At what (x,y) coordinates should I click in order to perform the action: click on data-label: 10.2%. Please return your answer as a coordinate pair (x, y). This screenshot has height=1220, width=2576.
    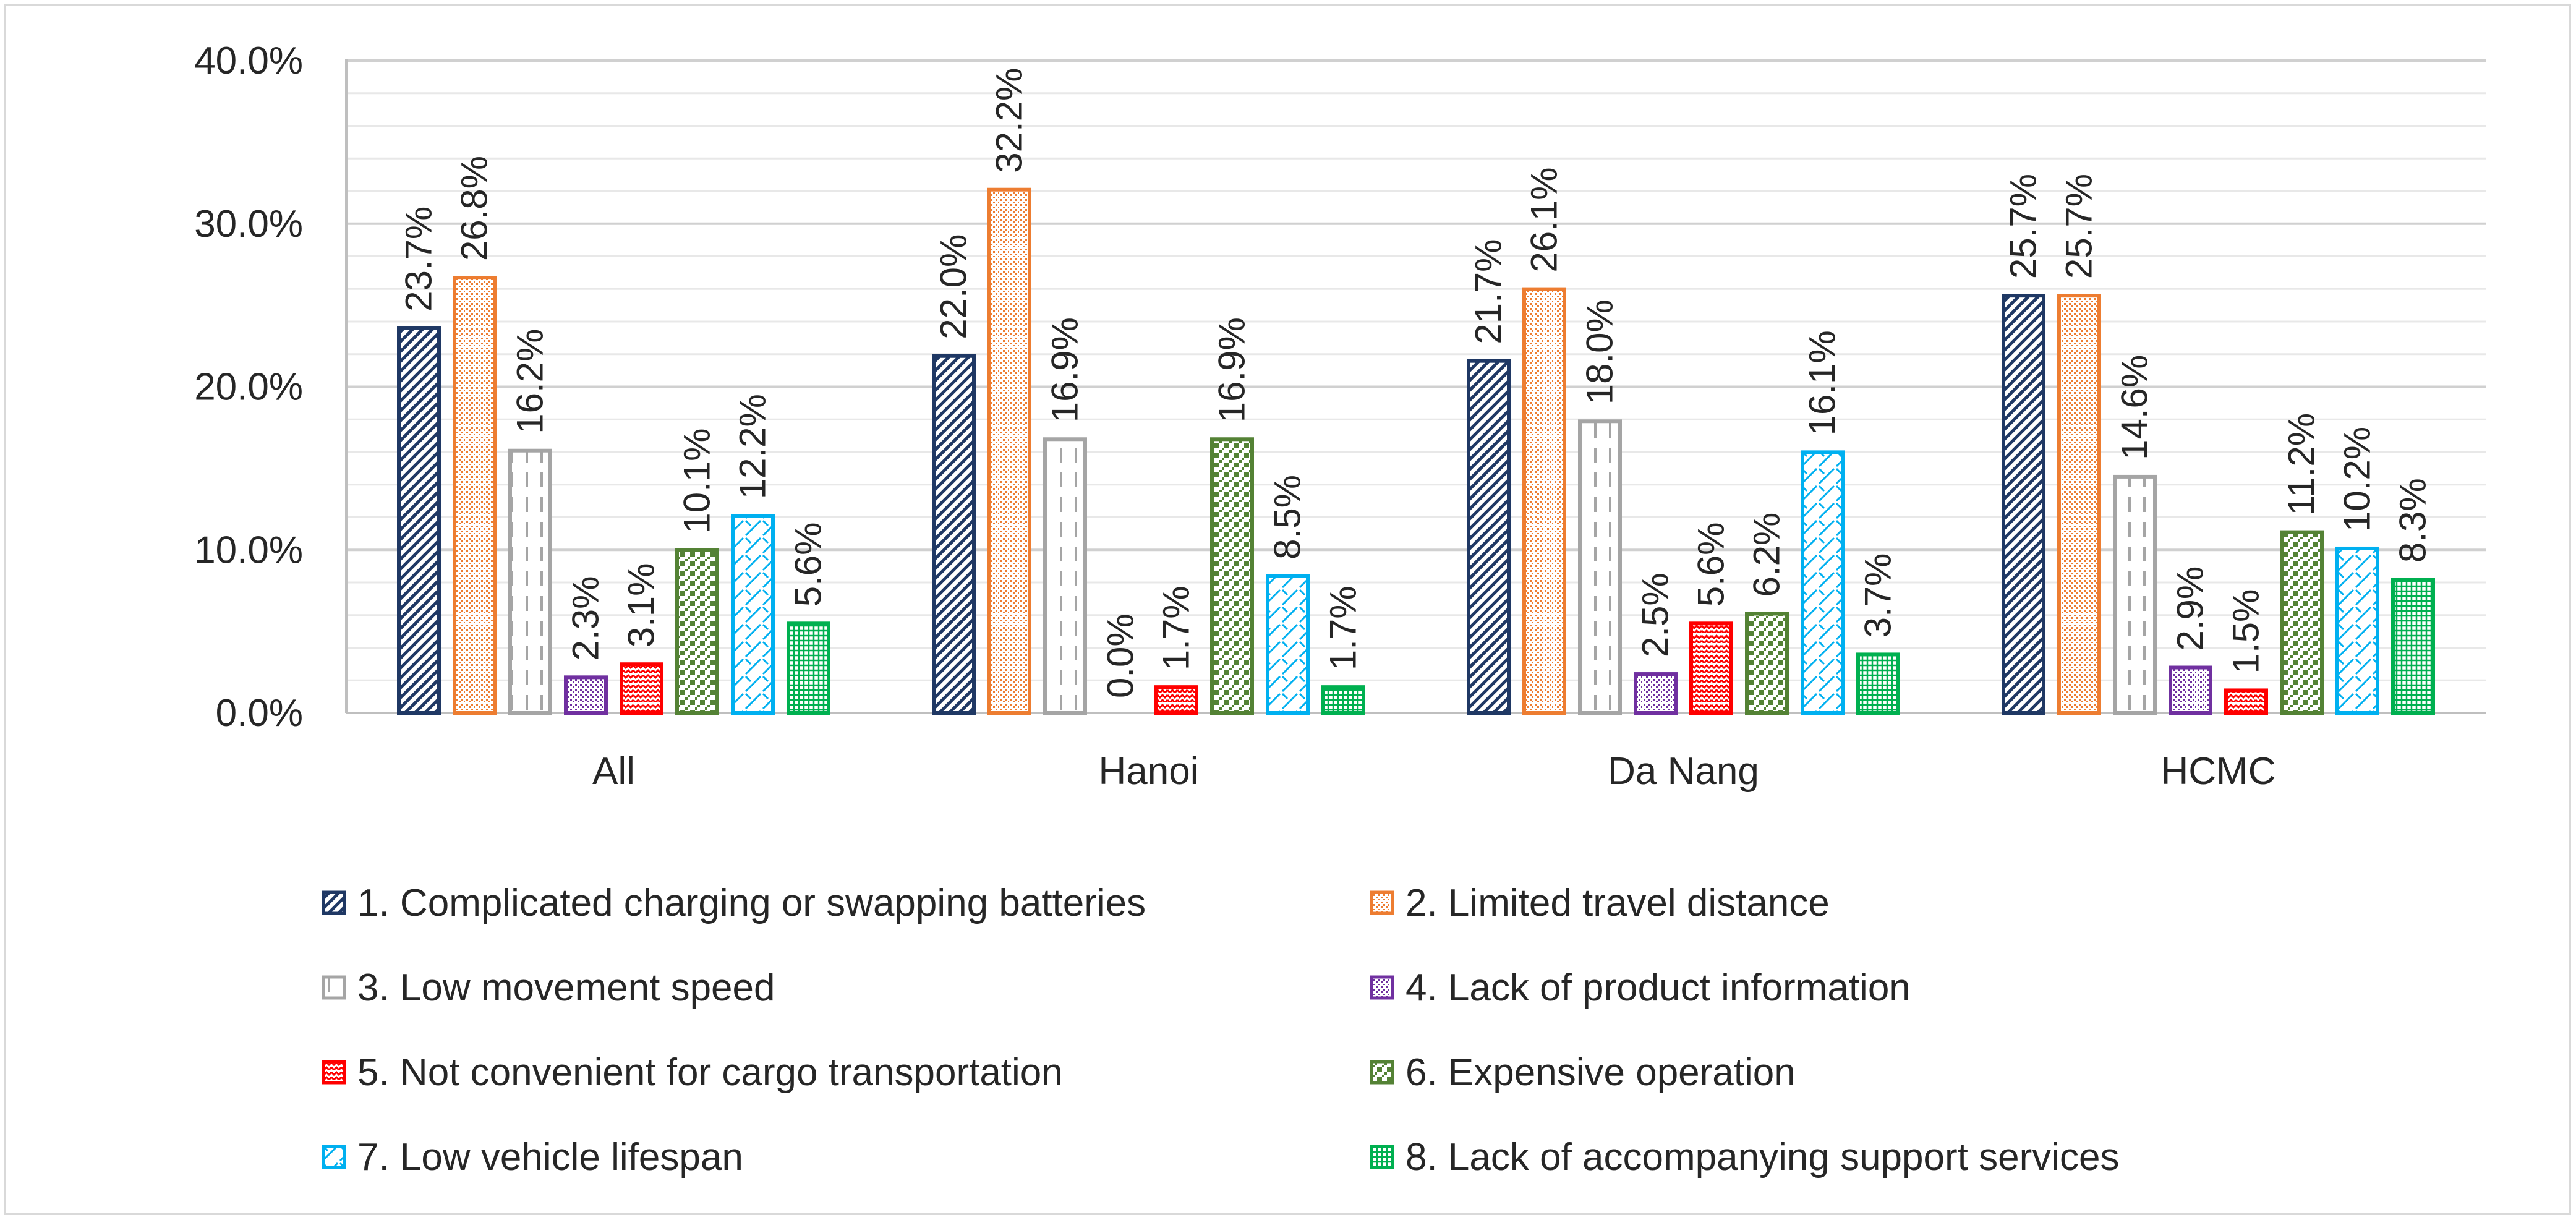
    Looking at the image, I should click on (2357, 480).